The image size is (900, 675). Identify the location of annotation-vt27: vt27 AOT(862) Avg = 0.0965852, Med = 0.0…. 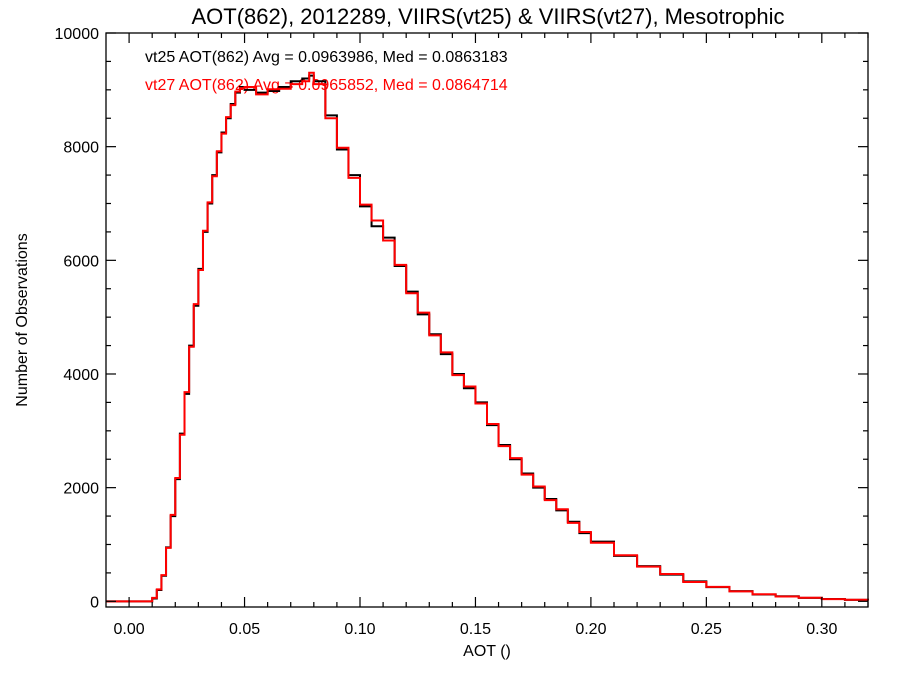
(326, 85).